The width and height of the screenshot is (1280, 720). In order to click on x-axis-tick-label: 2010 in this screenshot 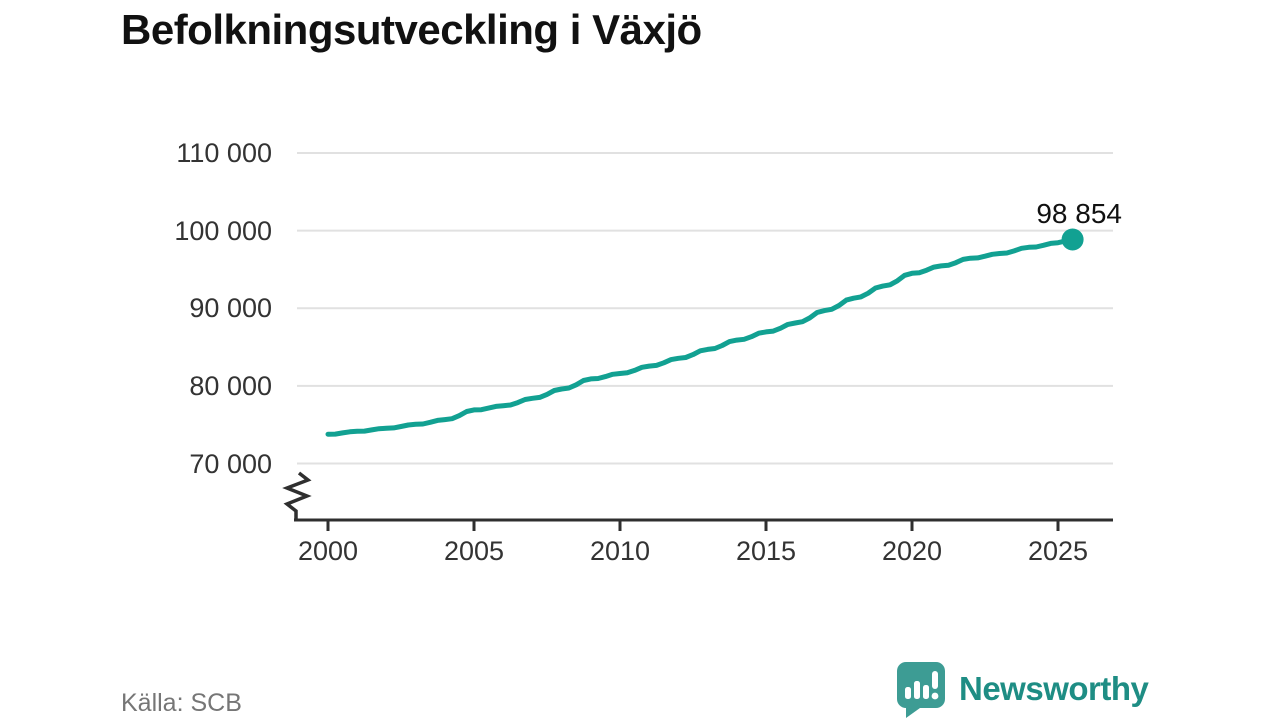, I will do `click(620, 551)`.